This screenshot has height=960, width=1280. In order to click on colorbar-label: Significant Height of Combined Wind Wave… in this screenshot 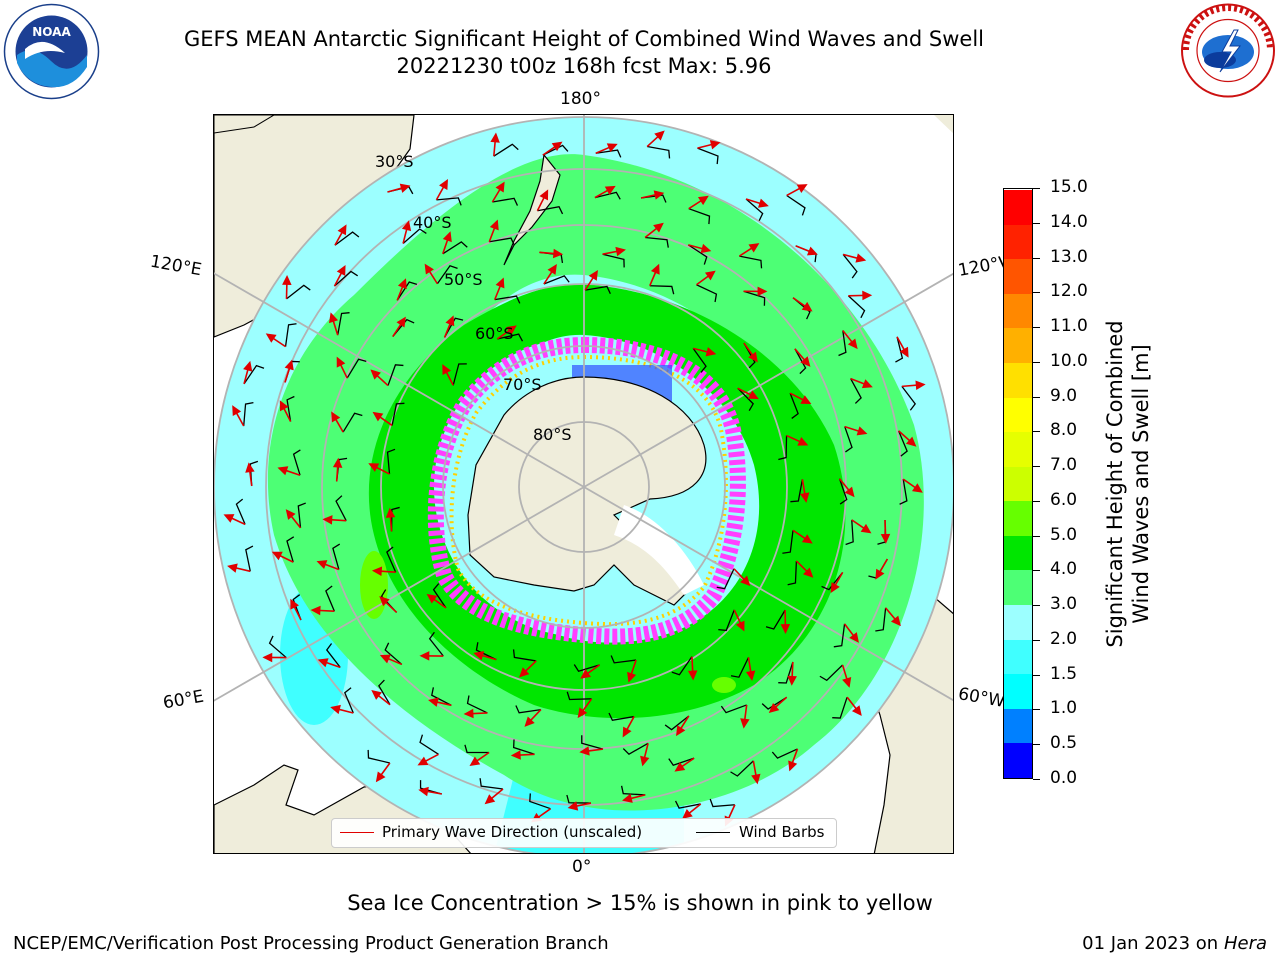, I will do `click(1128, 483)`.